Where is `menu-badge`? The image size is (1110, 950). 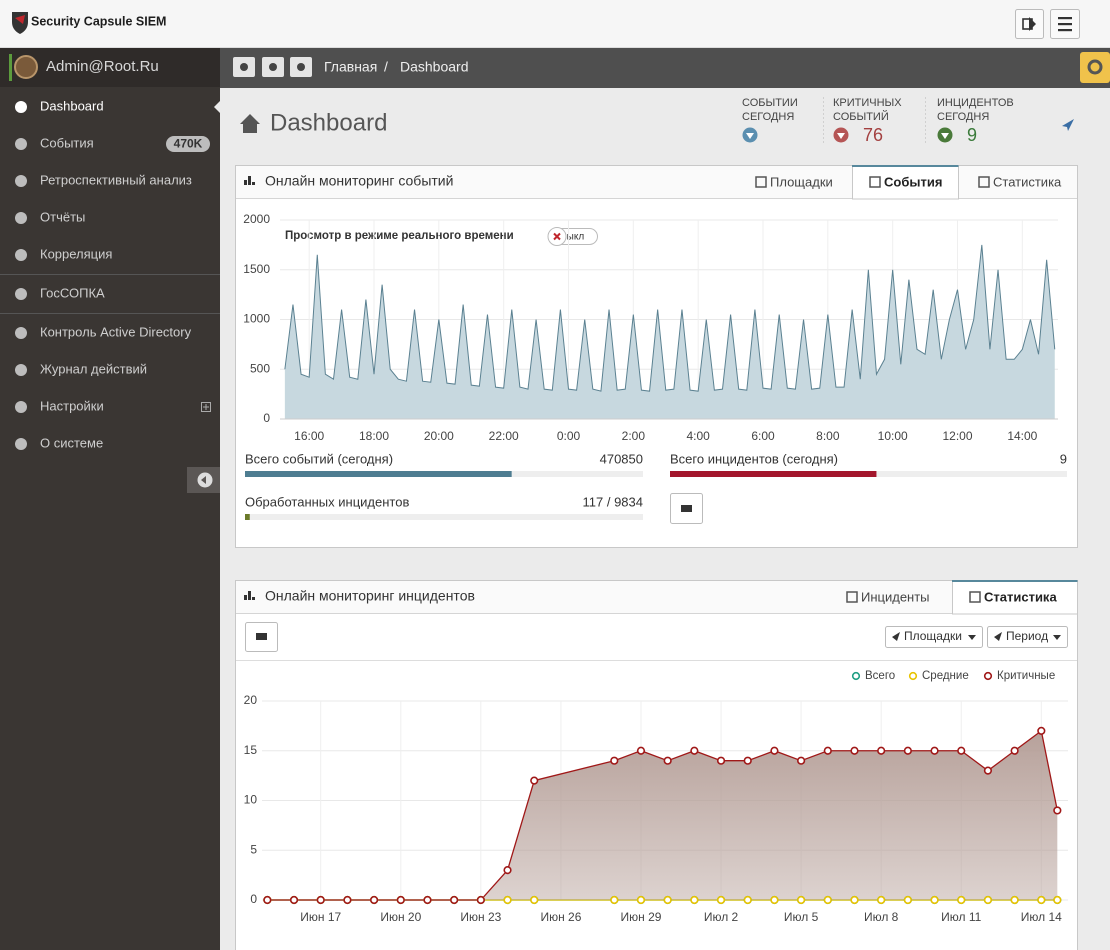 menu-badge is located at coordinates (188, 144).